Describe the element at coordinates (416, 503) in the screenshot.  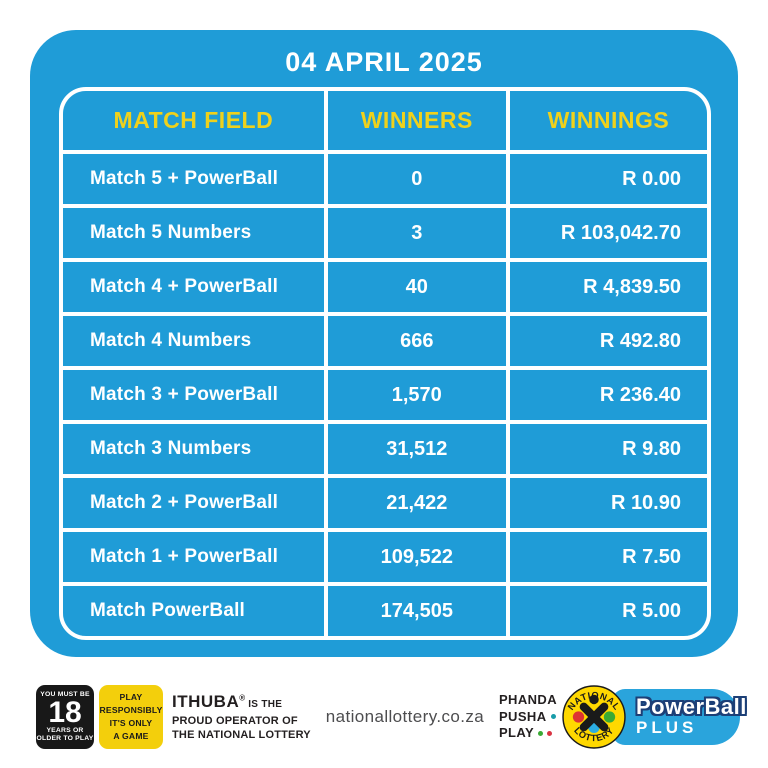
I see `winners-cell: 21,422` at that location.